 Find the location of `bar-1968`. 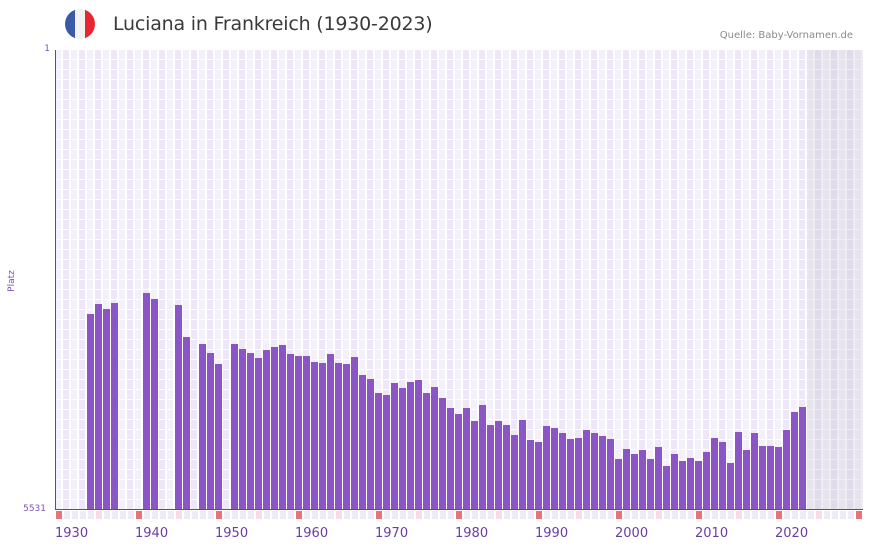

bar-1968 is located at coordinates (362, 442).